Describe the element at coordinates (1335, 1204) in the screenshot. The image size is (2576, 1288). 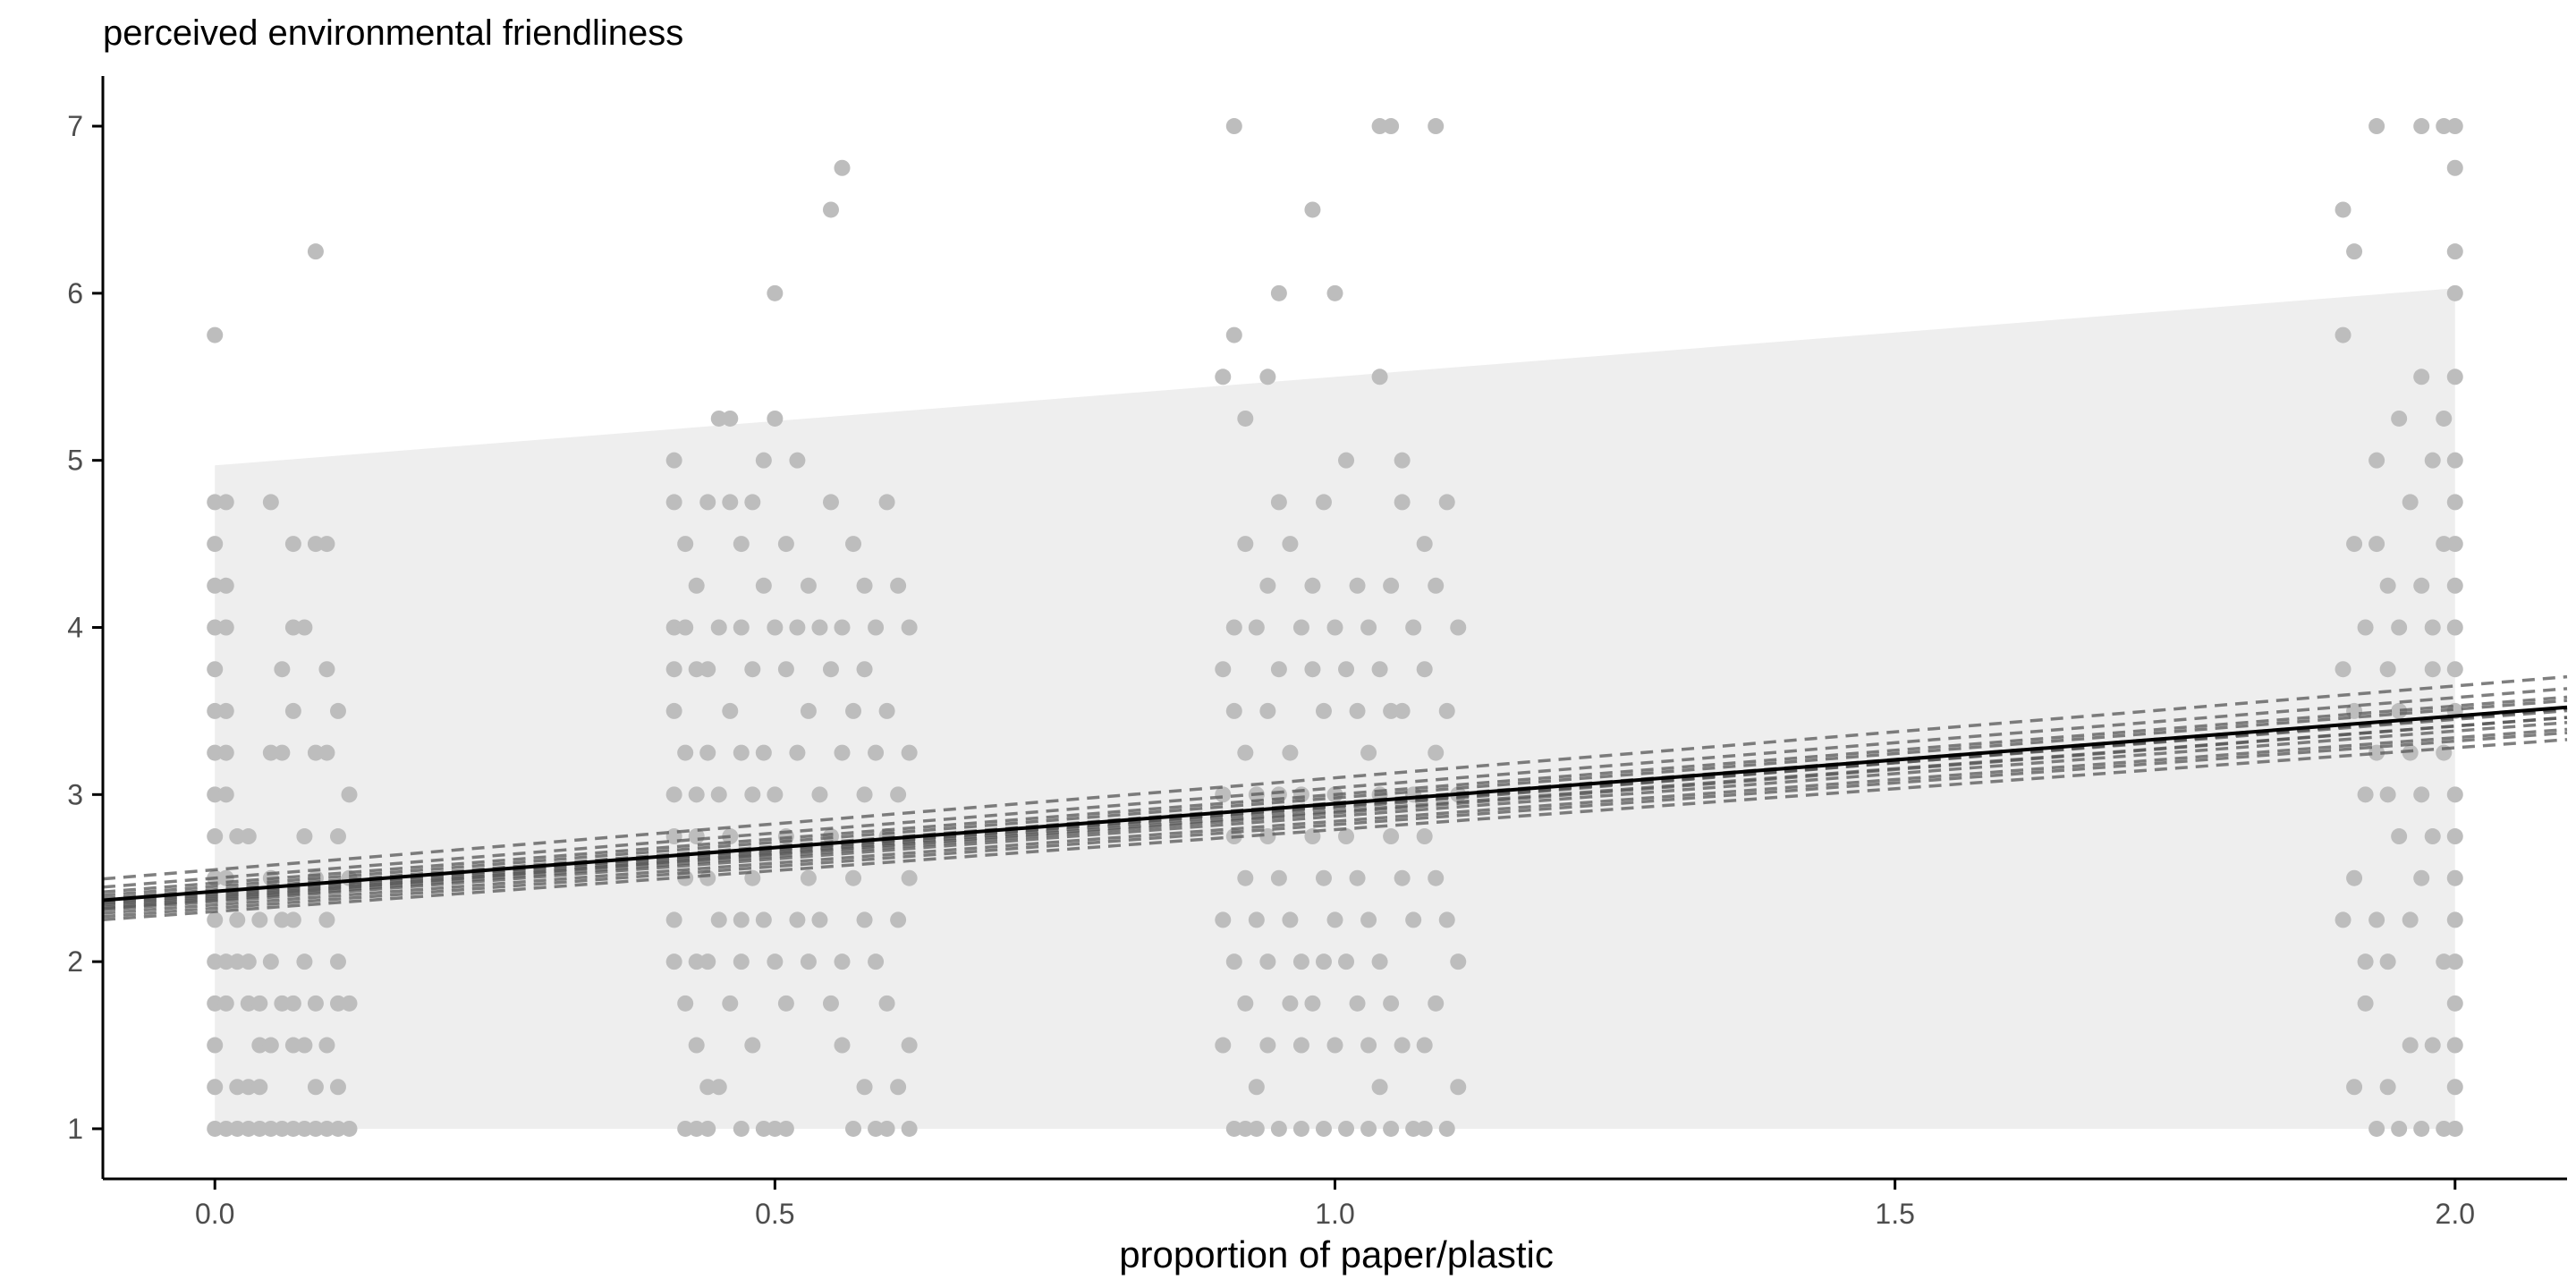
I see `x-axis-ticks: 0.0 0.5 1.0 1.5 2.0` at that location.